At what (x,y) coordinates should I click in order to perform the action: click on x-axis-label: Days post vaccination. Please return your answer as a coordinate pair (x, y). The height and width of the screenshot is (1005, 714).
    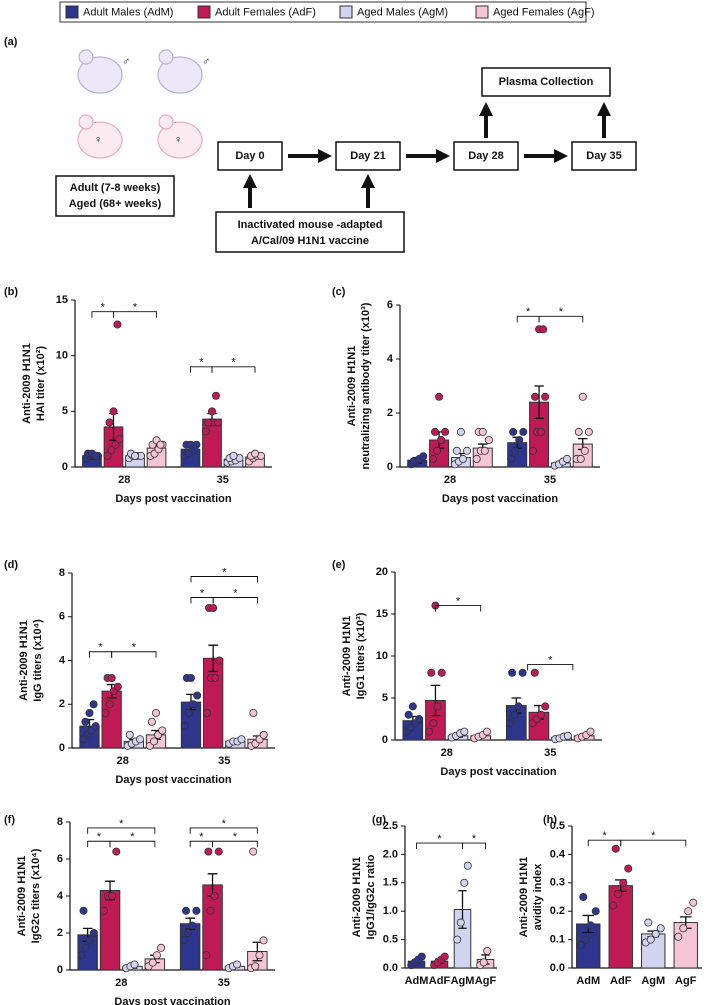
    Looking at the image, I should click on (498, 772).